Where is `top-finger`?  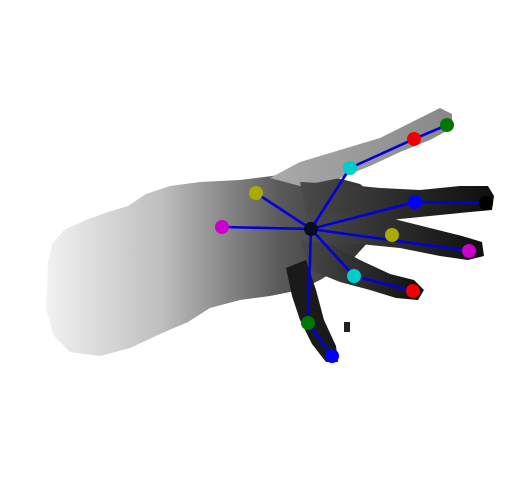
top-finger is located at coordinates (361, 147).